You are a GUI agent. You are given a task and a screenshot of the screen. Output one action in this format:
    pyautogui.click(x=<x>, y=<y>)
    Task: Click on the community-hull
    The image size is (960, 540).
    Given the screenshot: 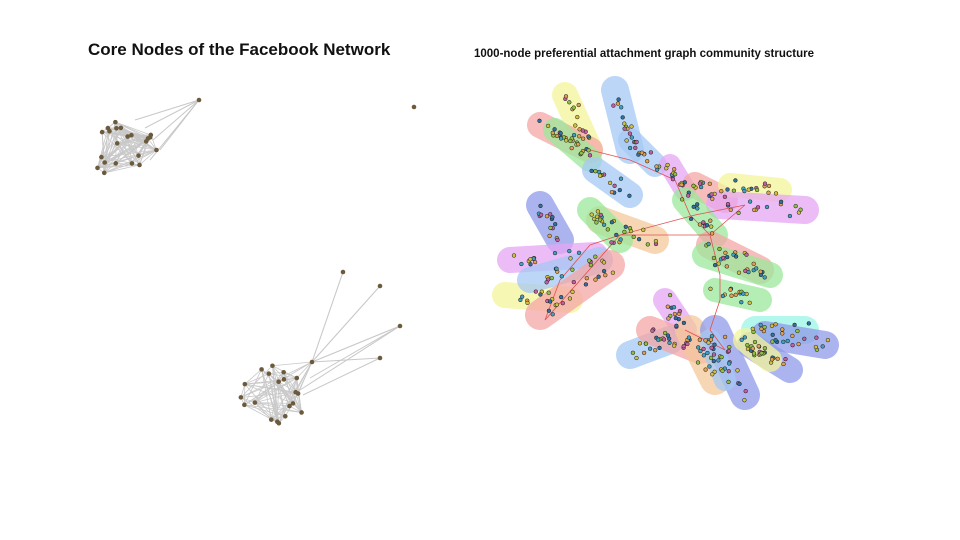 What is the action you would take?
    pyautogui.click(x=575, y=290)
    